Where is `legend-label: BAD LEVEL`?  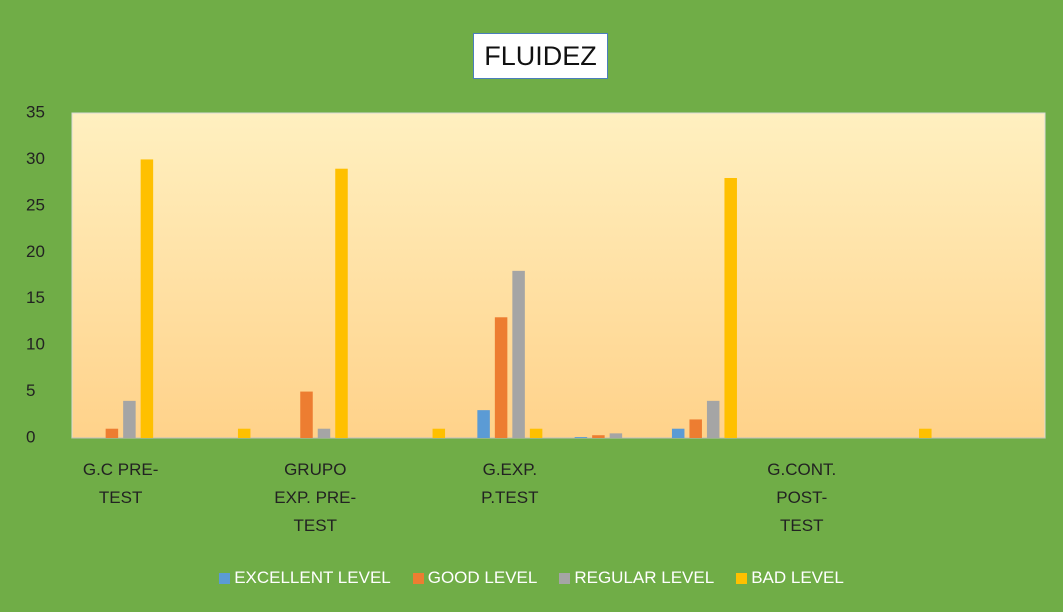 legend-label: BAD LEVEL is located at coordinates (797, 577).